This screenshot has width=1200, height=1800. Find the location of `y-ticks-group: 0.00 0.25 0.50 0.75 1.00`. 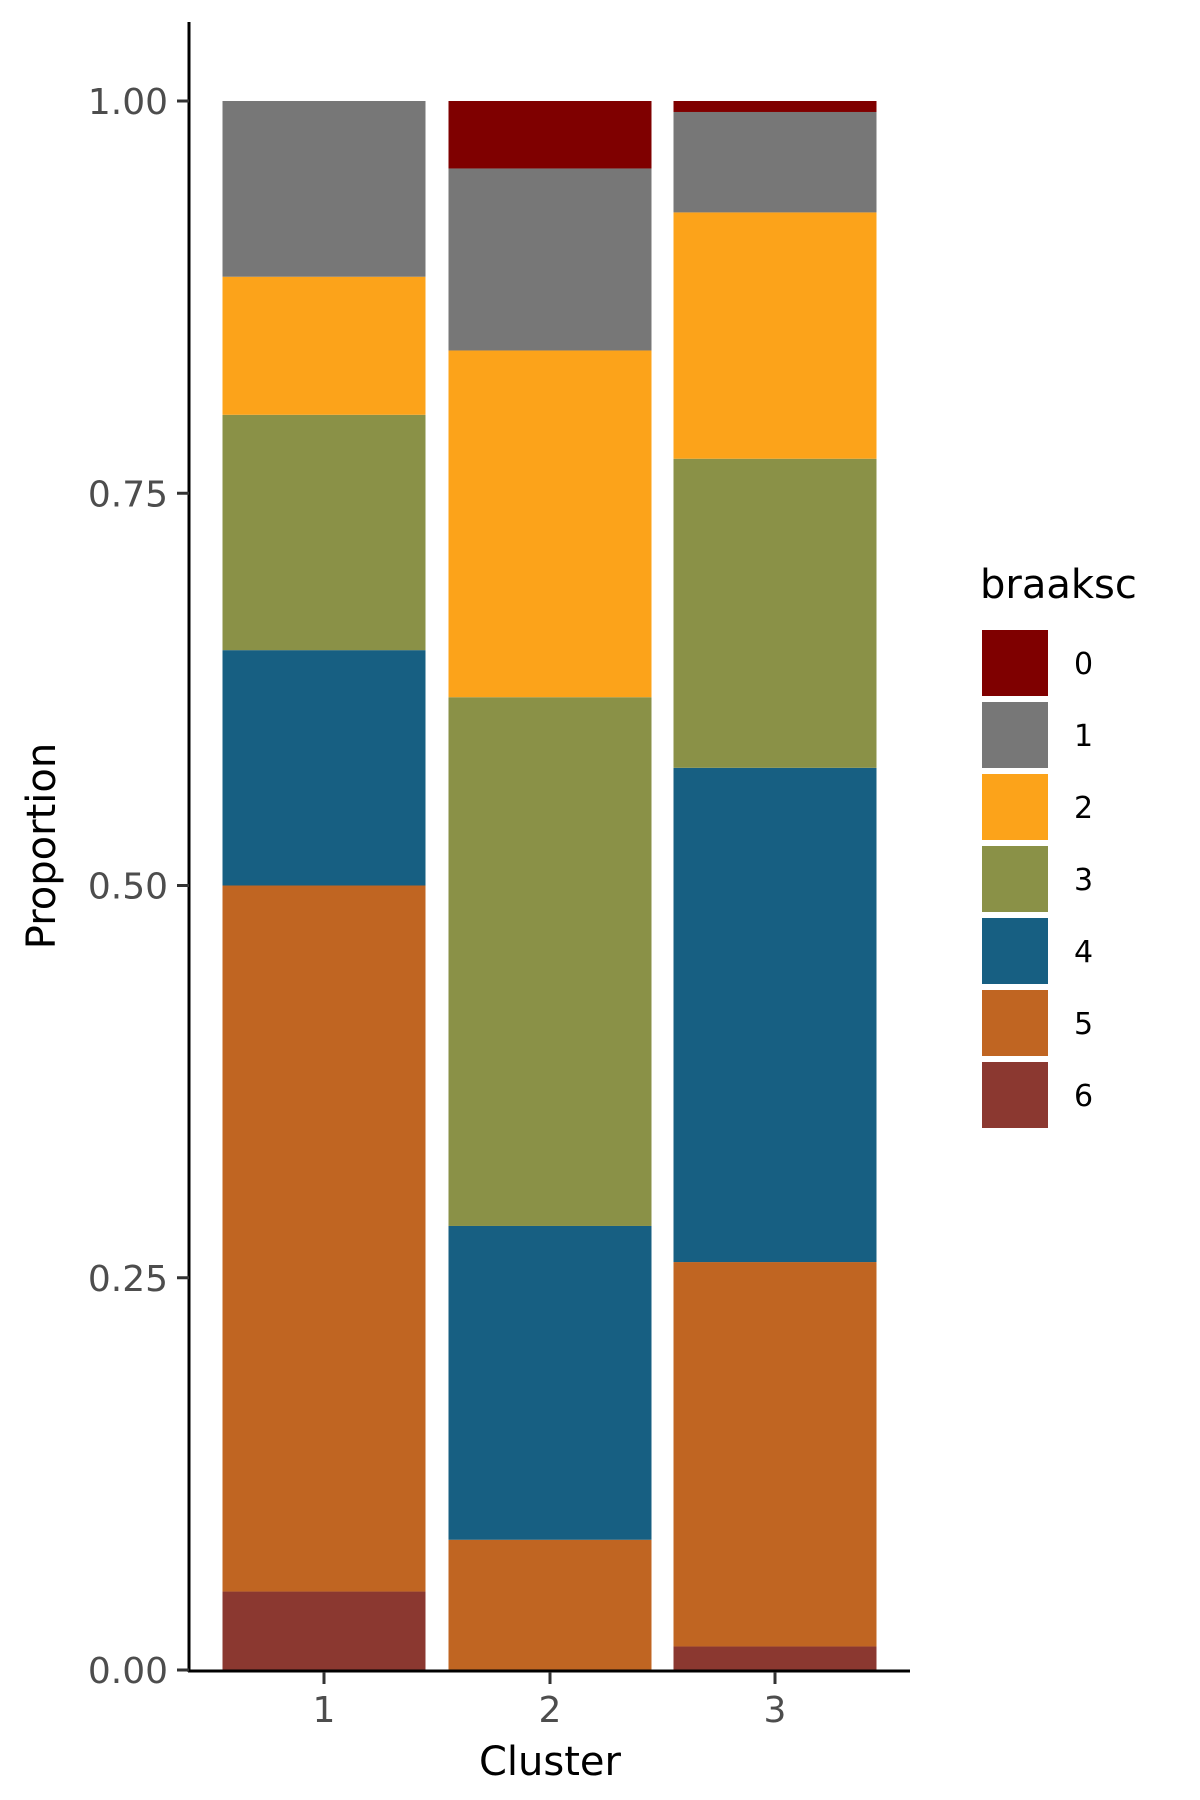

y-ticks-group: 0.00 0.25 0.50 0.75 1.00 is located at coordinates (138, 887).